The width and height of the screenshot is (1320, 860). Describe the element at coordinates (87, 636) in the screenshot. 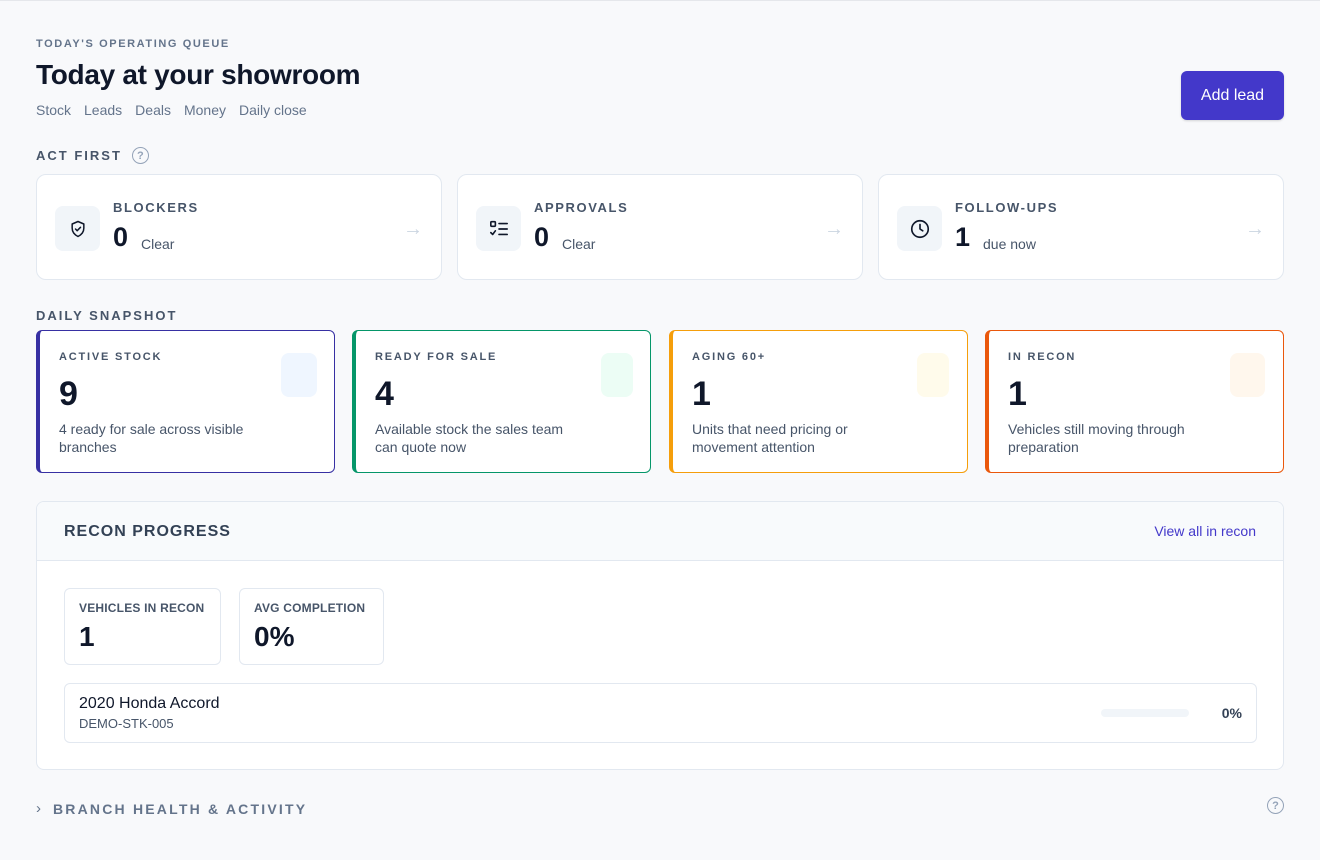

I see `metric-value: 1` at that location.